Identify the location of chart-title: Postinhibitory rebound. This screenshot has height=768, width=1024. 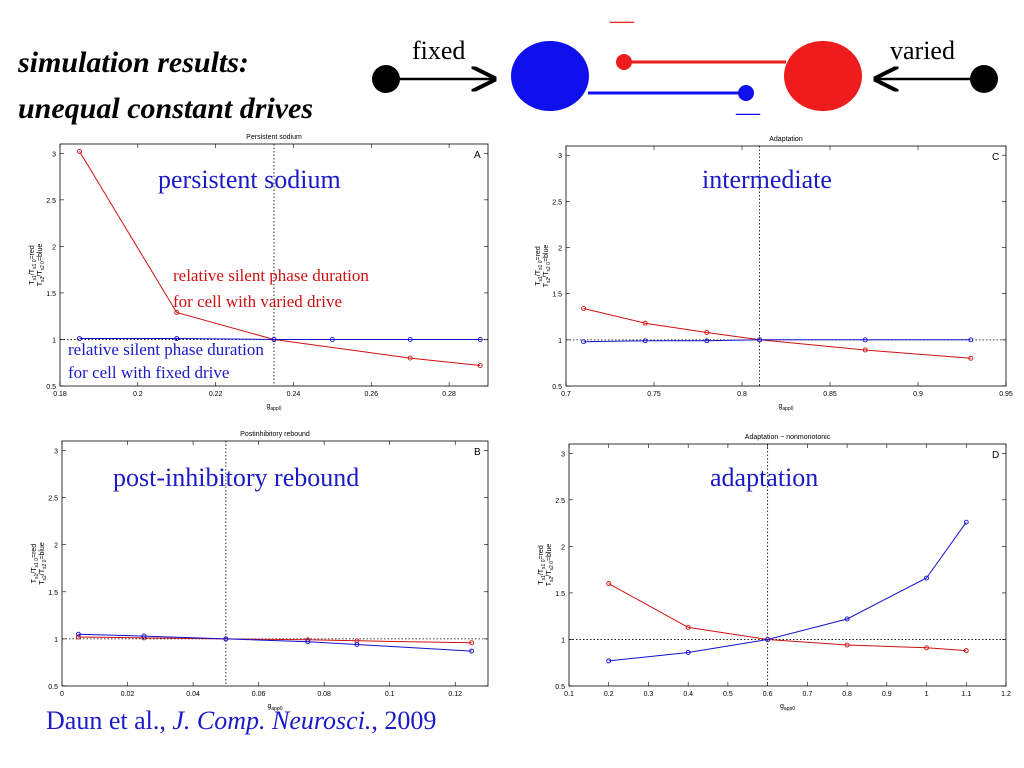
(275, 434).